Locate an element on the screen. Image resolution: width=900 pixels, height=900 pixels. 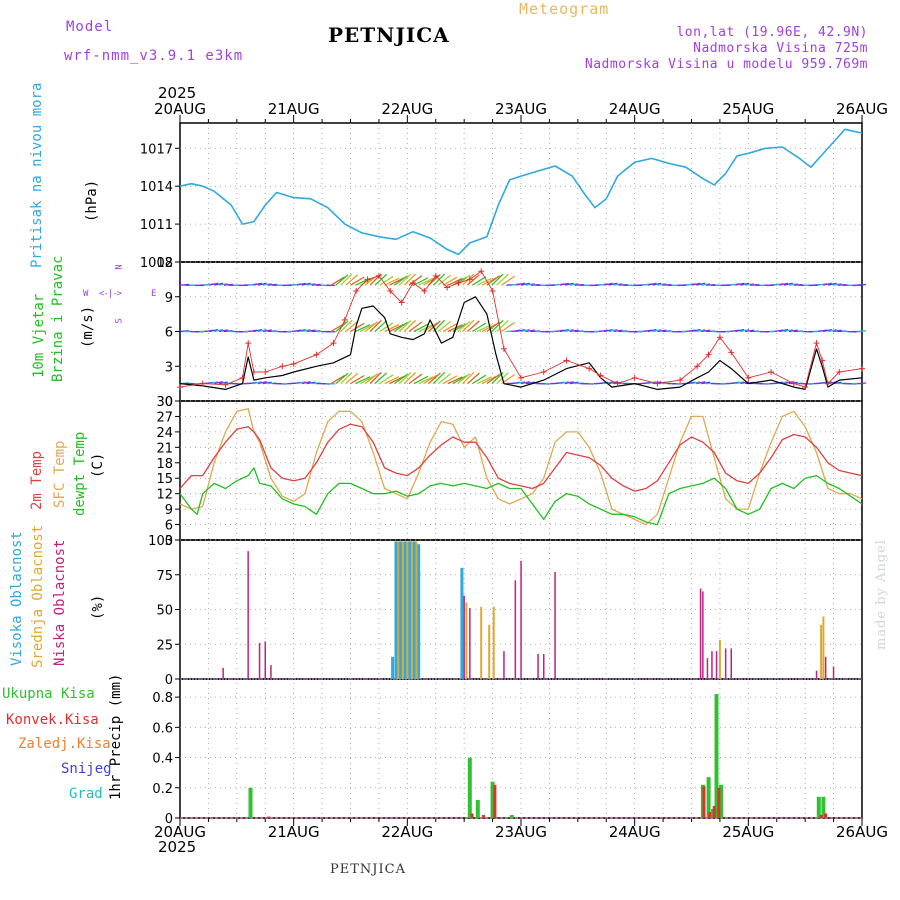
x-day-label-top-4: 24AUG is located at coordinates (635, 109).